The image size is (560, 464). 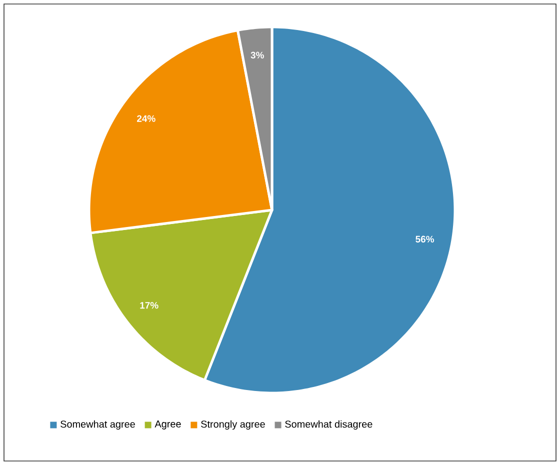 I want to click on data-label: 17%, so click(x=149, y=305).